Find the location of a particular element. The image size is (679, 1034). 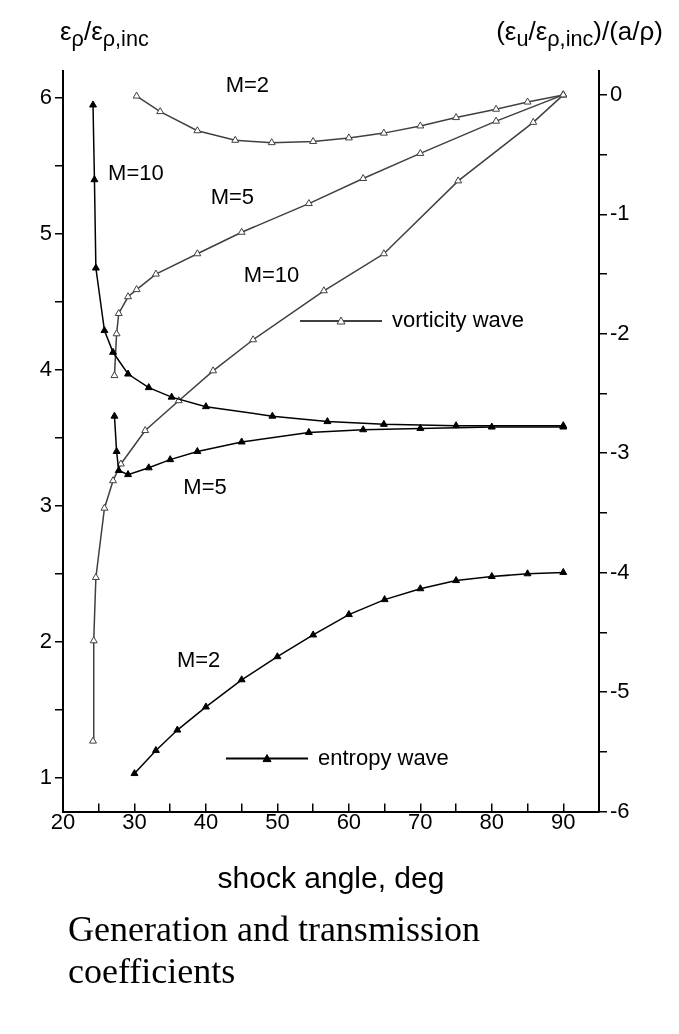

y2-tick-label: -5 is located at coordinates (620, 691).